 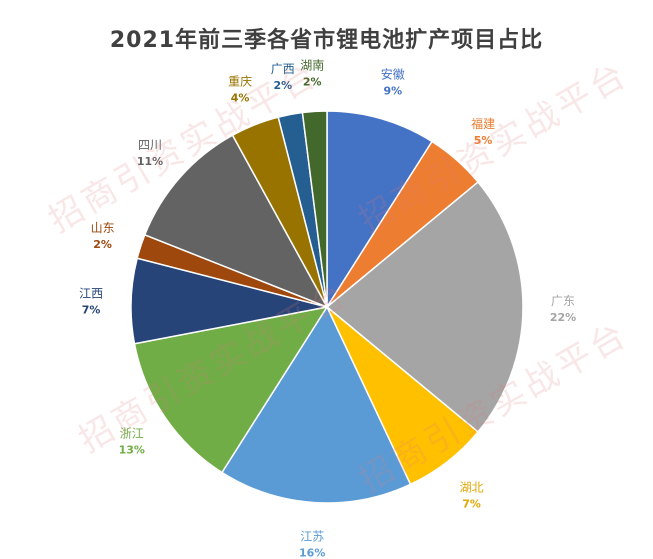 I want to click on slice-label-value: 5%, so click(x=483, y=140).